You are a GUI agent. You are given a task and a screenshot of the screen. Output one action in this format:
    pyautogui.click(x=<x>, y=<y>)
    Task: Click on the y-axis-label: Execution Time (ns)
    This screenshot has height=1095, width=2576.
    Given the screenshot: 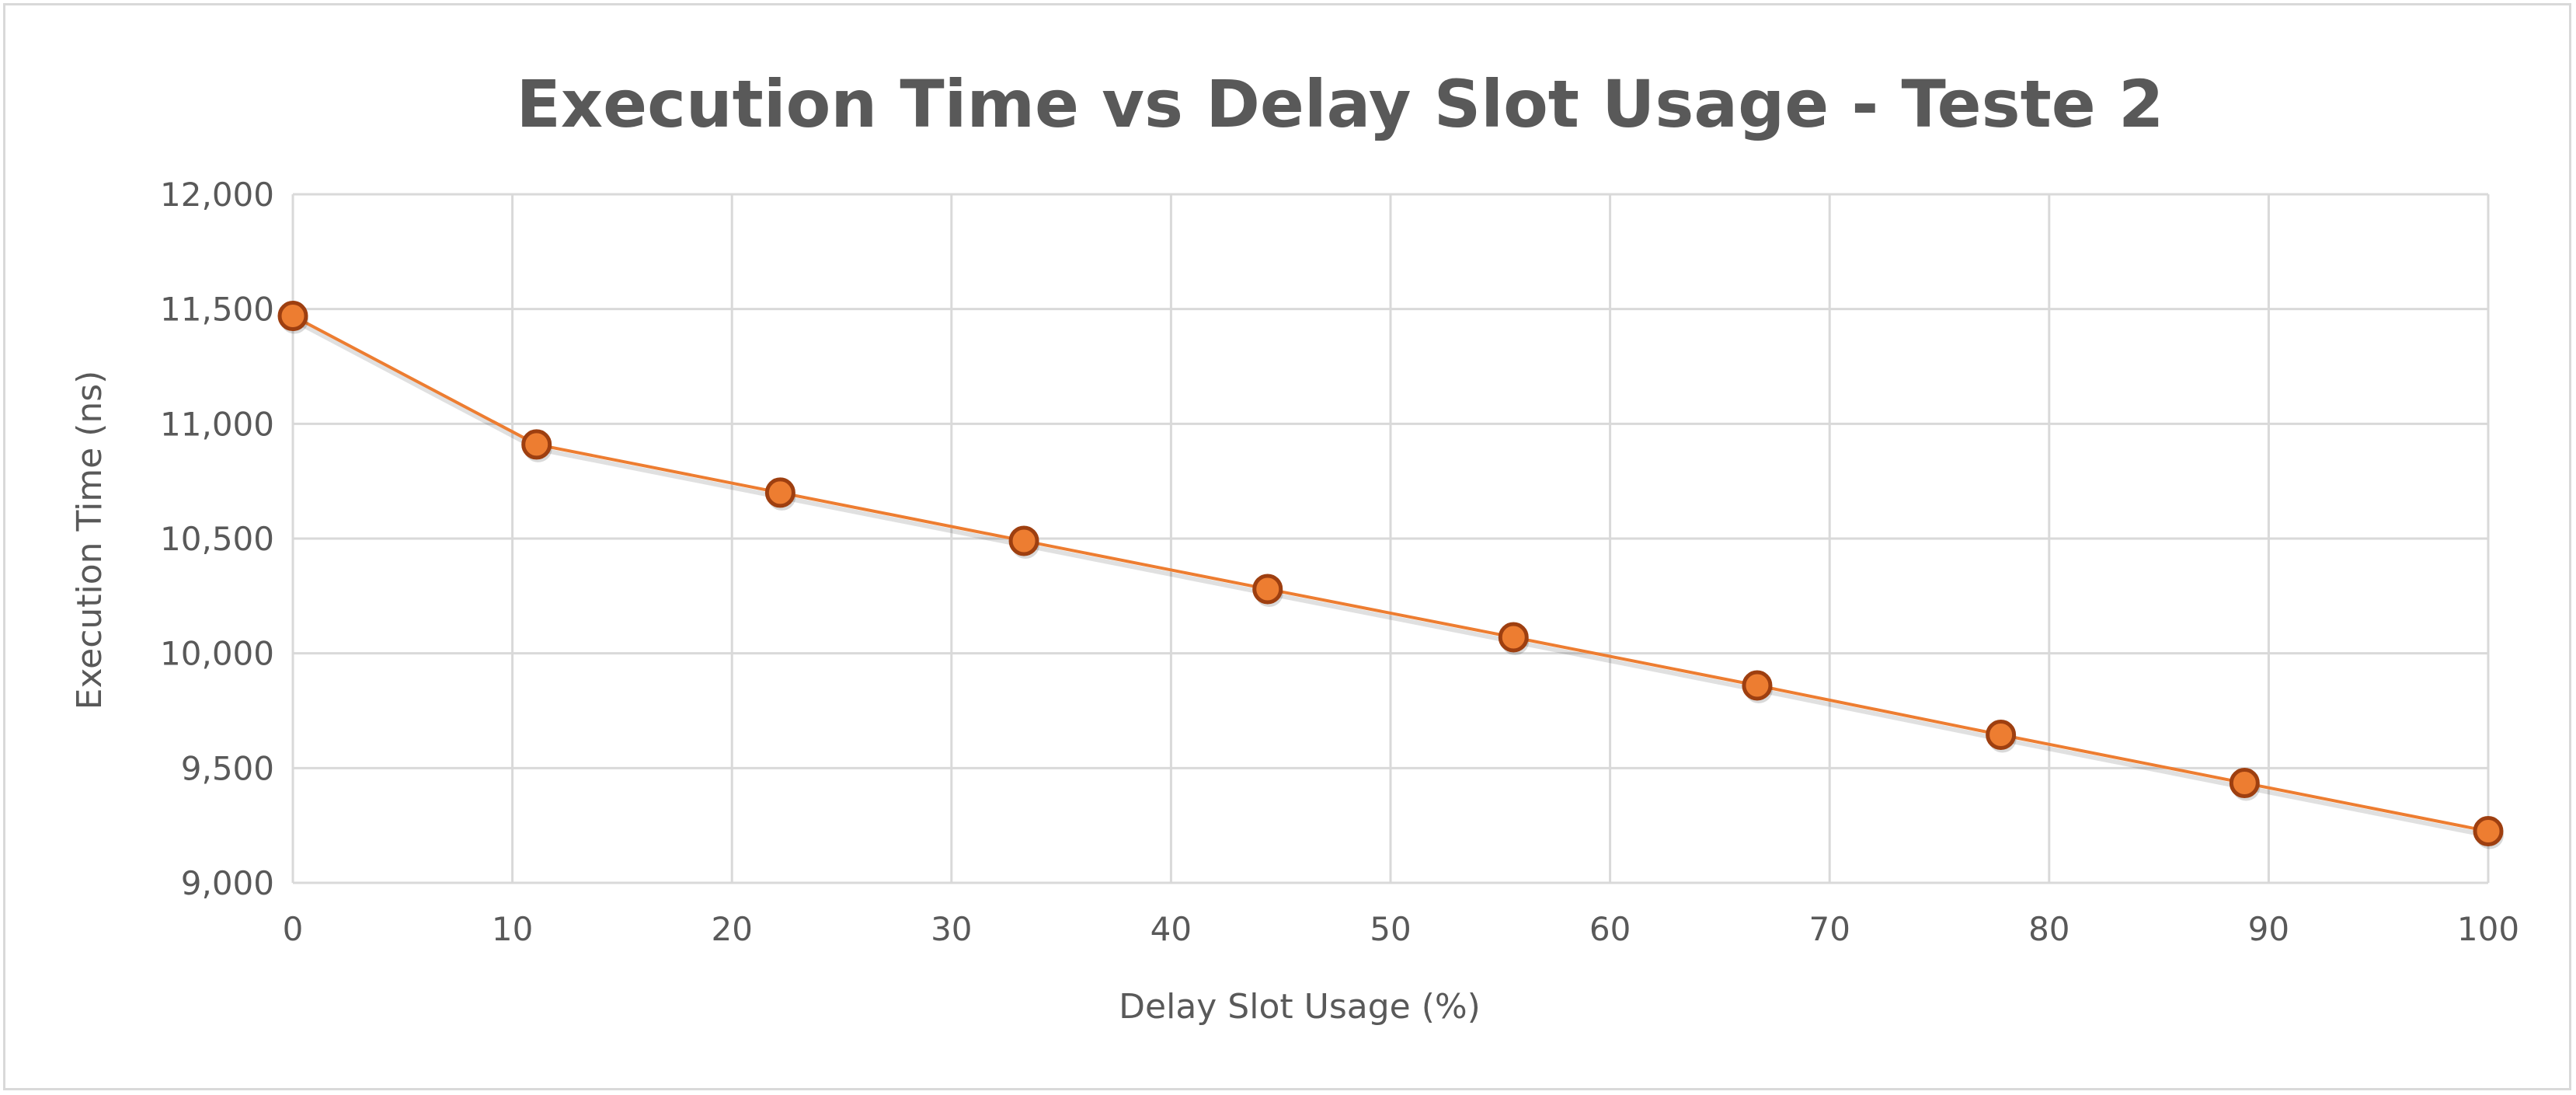 What is the action you would take?
    pyautogui.click(x=90, y=540)
    